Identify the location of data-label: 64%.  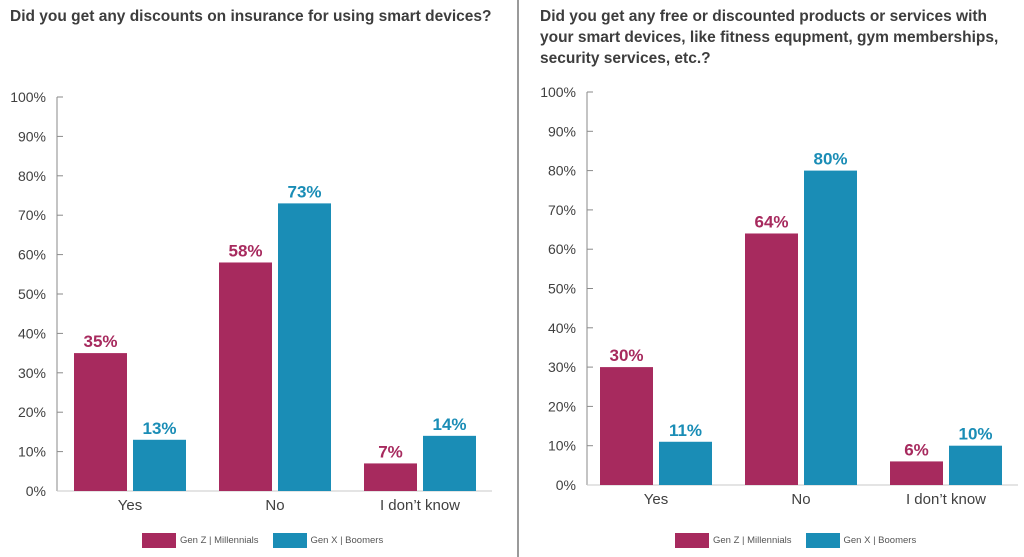
(771, 221).